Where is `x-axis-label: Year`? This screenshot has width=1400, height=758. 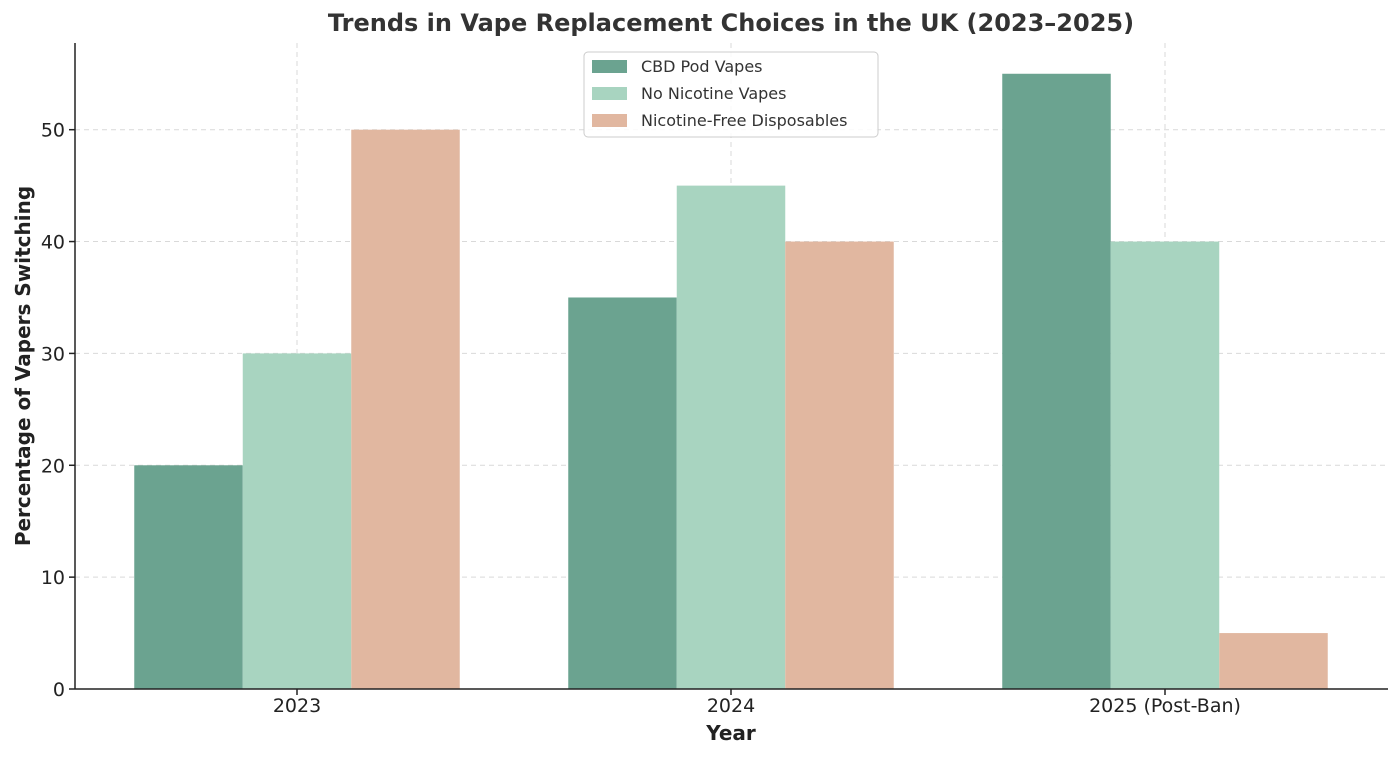
x-axis-label: Year is located at coordinates (730, 733).